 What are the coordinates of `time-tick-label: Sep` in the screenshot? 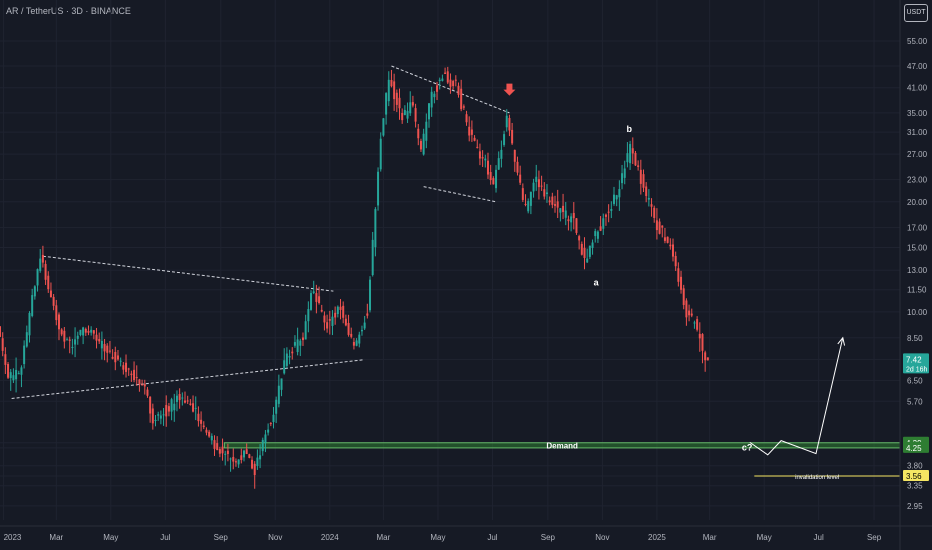 It's located at (221, 537).